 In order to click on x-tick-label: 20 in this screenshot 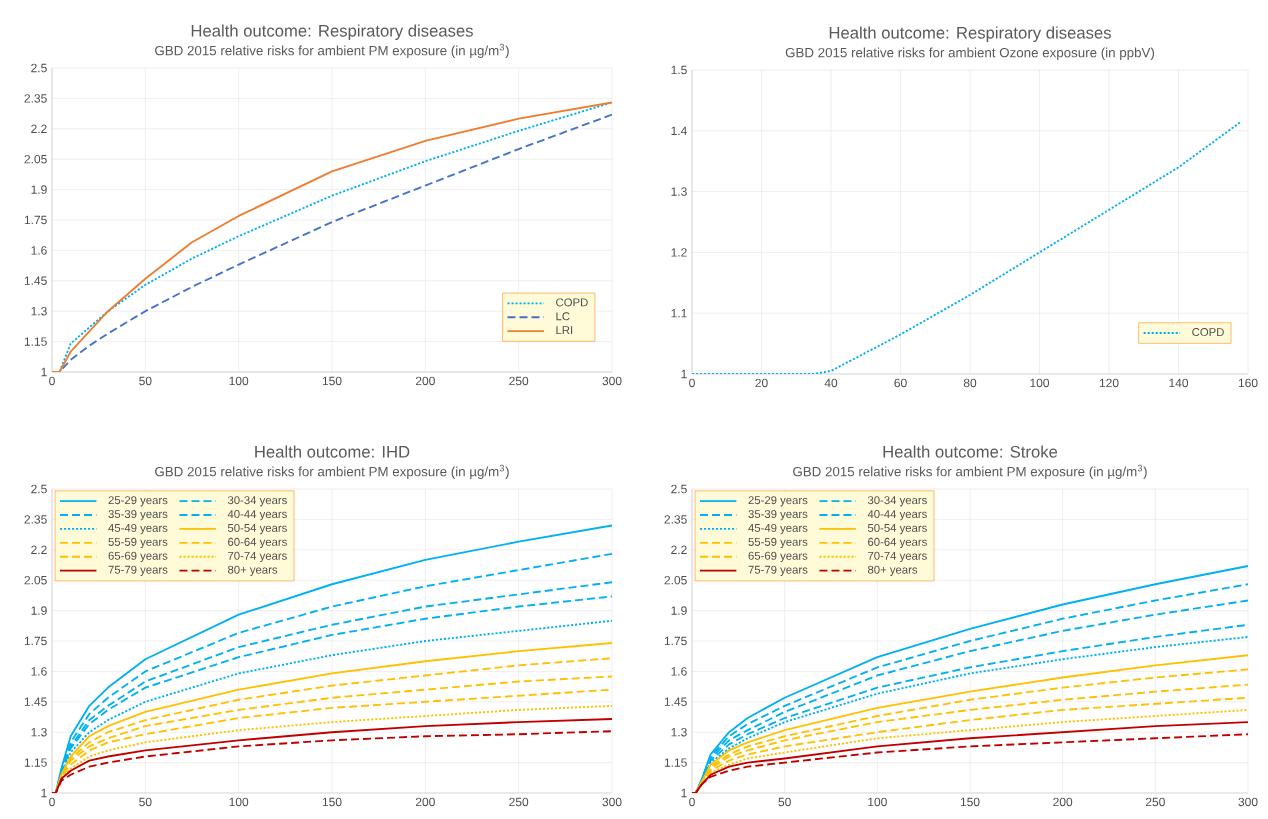, I will do `click(761, 383)`.